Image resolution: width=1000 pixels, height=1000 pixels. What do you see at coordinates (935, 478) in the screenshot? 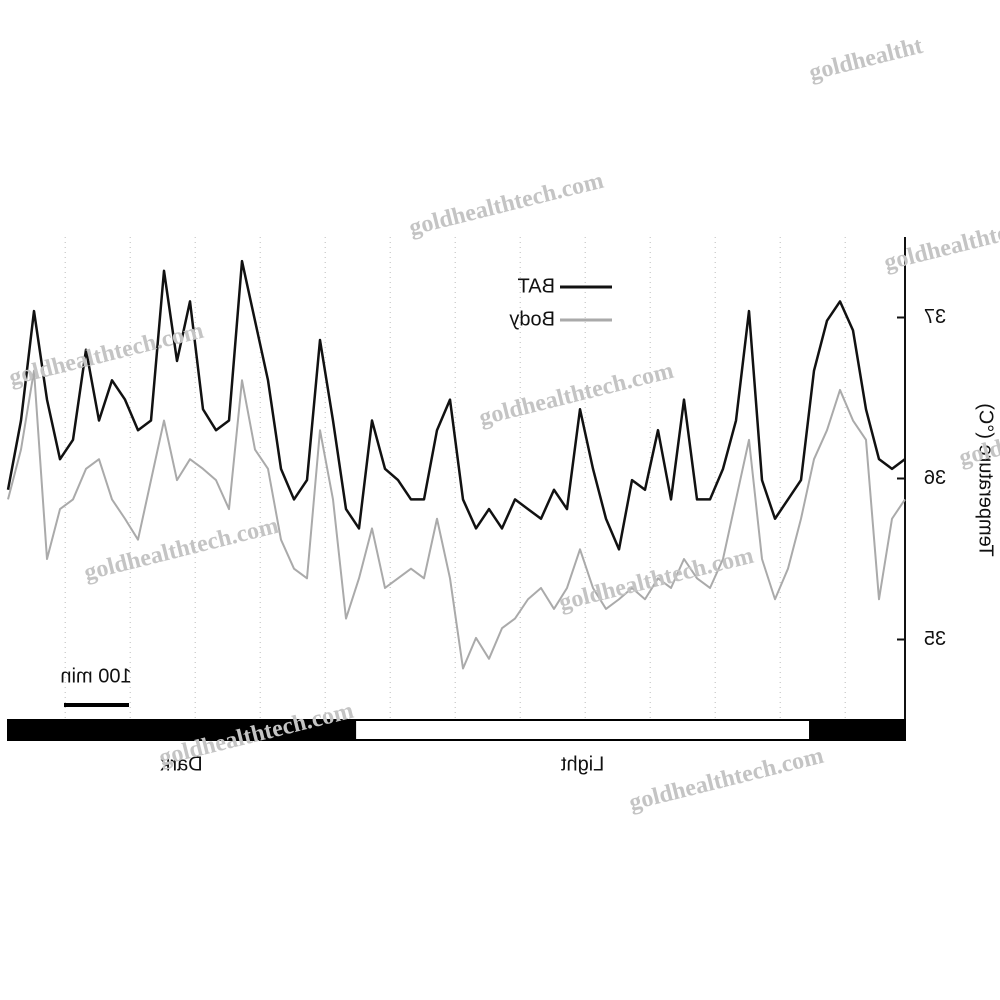
I see `y-tick-label: 36` at bounding box center [935, 478].